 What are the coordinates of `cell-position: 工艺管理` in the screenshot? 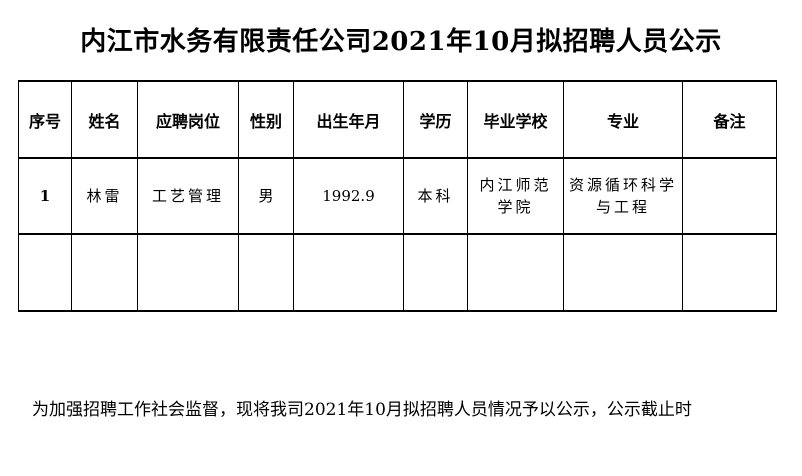 It's located at (188, 196).